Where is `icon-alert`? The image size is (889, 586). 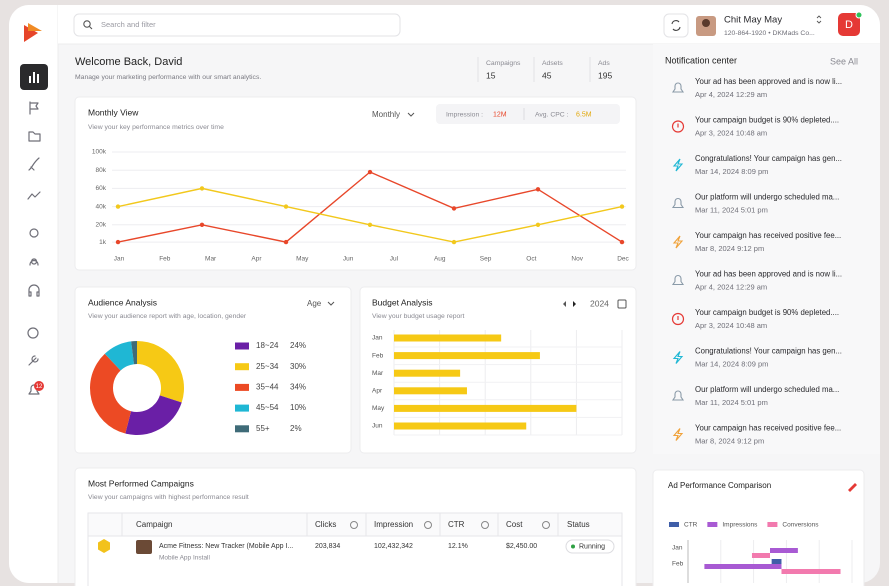
icon-alert is located at coordinates (678, 126).